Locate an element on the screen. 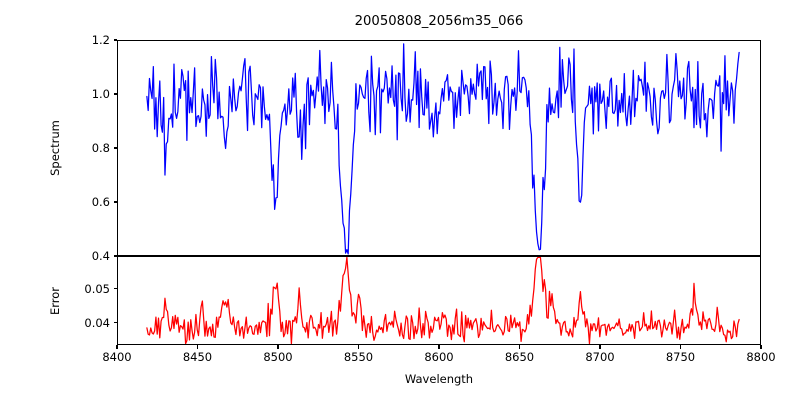  x-tick-label: 8600 is located at coordinates (439, 357).